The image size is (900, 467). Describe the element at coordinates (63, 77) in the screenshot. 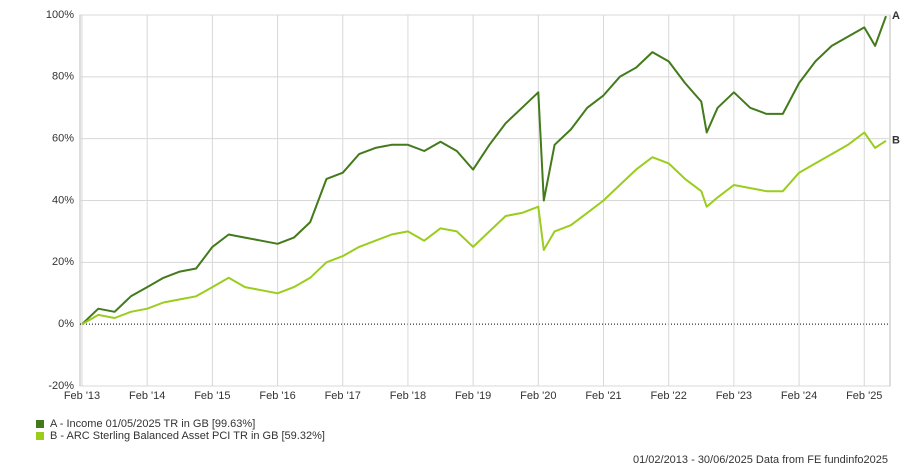

I see `y-tick-label: 80%` at that location.